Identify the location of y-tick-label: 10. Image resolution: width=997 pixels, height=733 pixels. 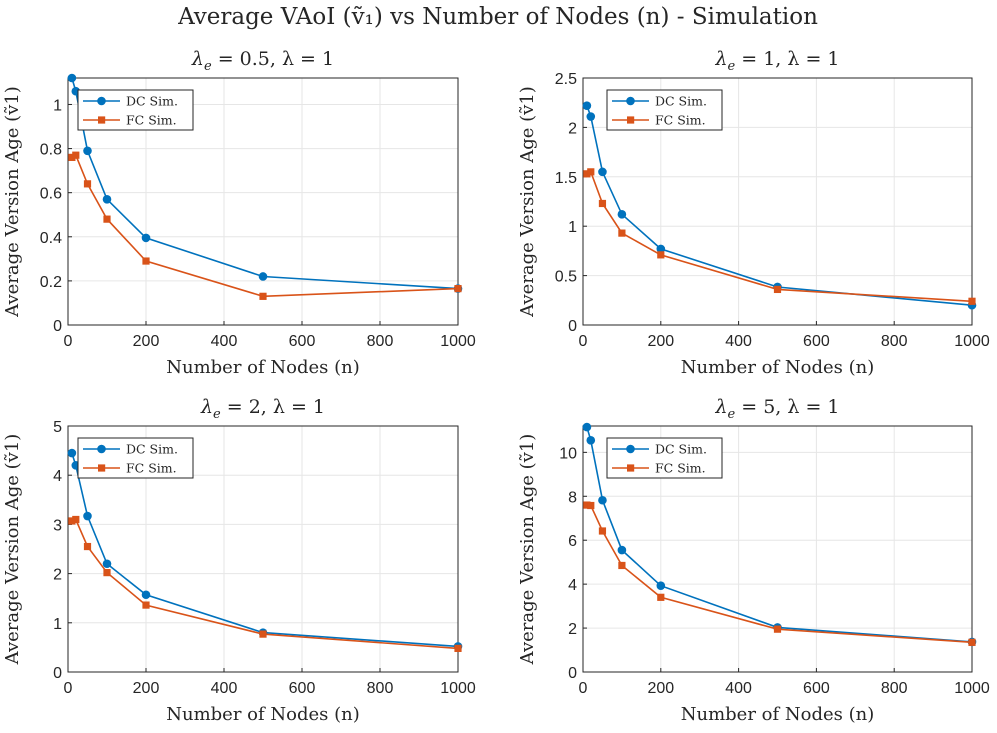
(568, 453).